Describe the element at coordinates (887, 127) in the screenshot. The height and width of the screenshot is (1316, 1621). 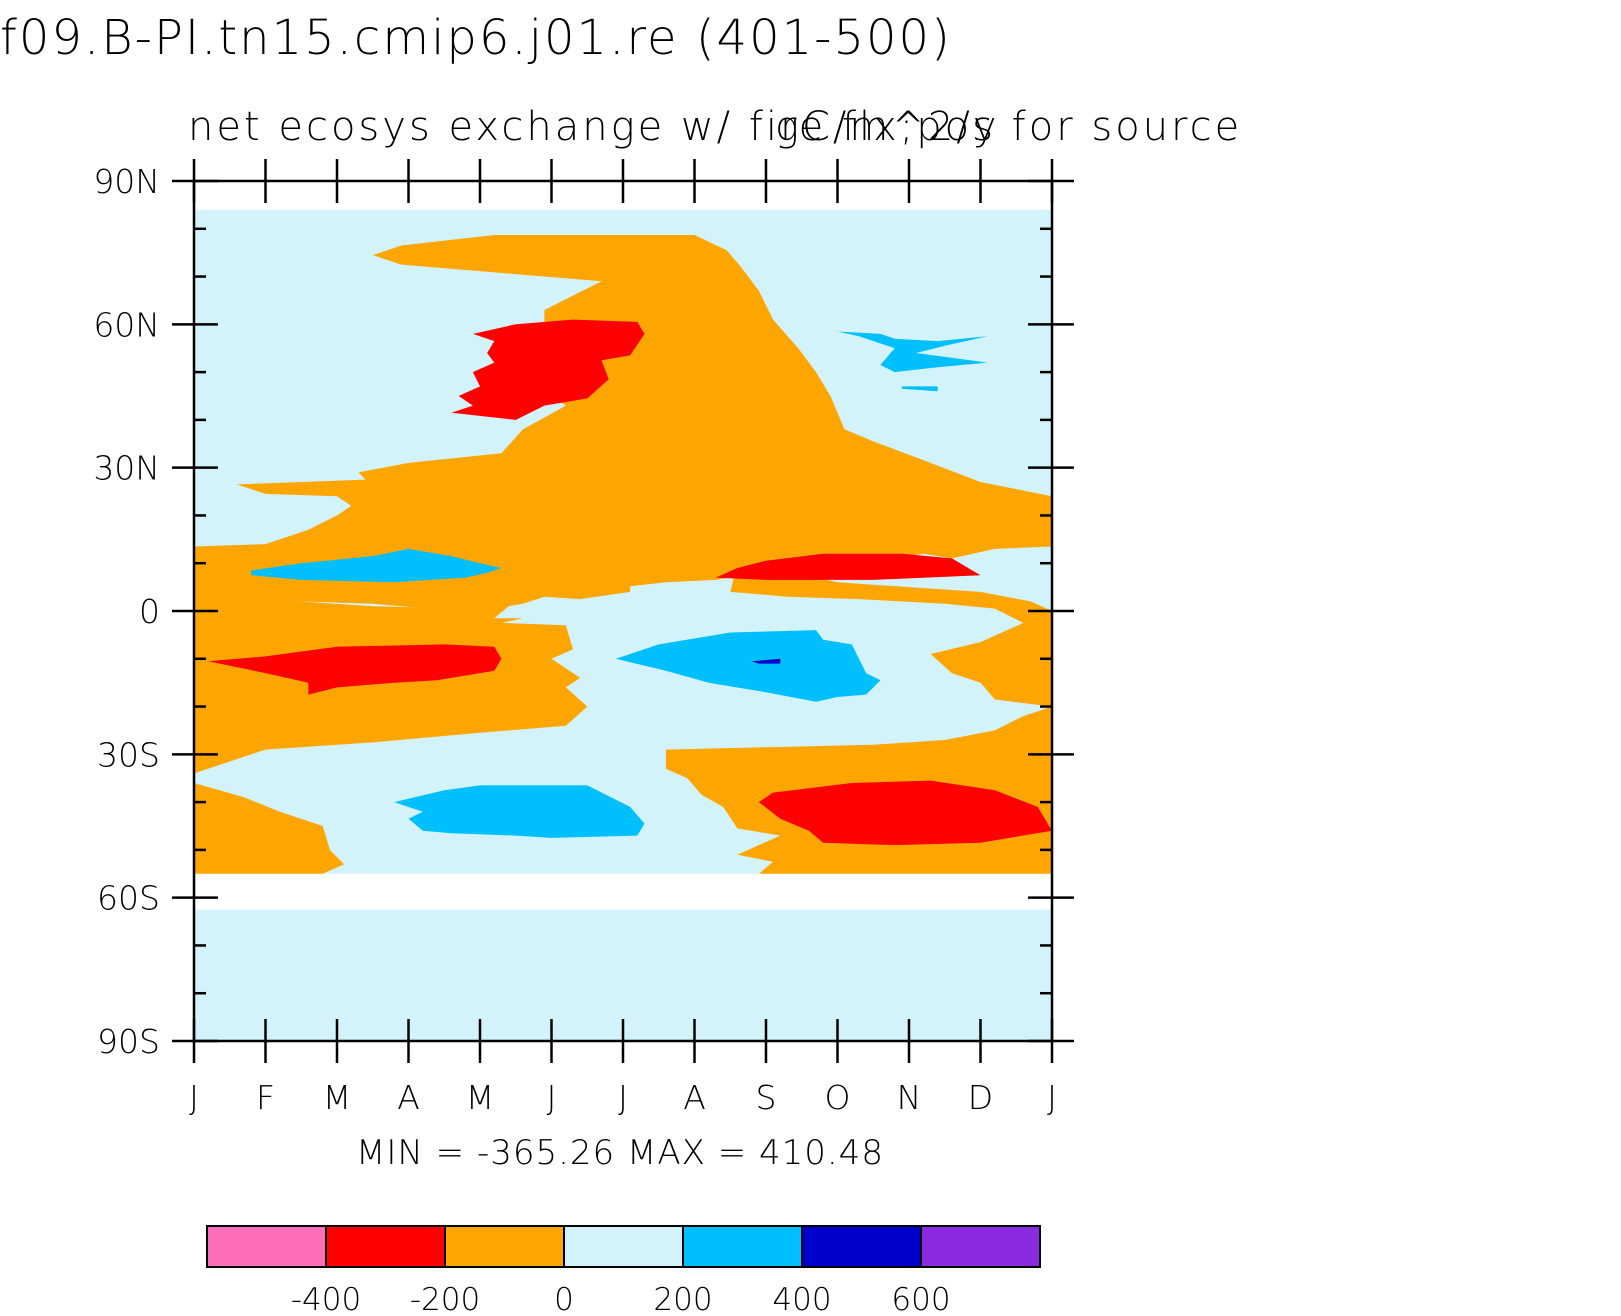
I see `units-label: gC/m^2/y` at that location.